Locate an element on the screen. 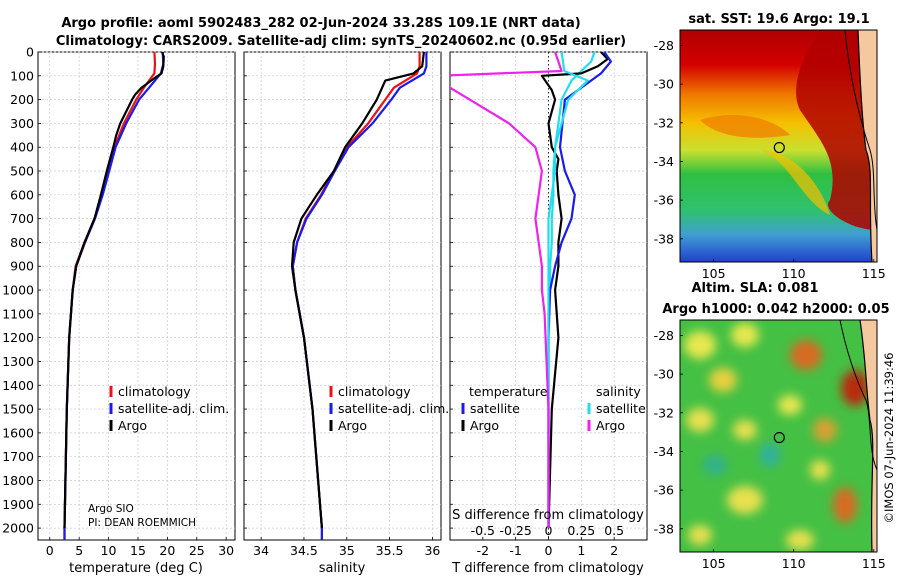 The width and height of the screenshot is (900, 580). x-tick-label: 36 is located at coordinates (432, 550).